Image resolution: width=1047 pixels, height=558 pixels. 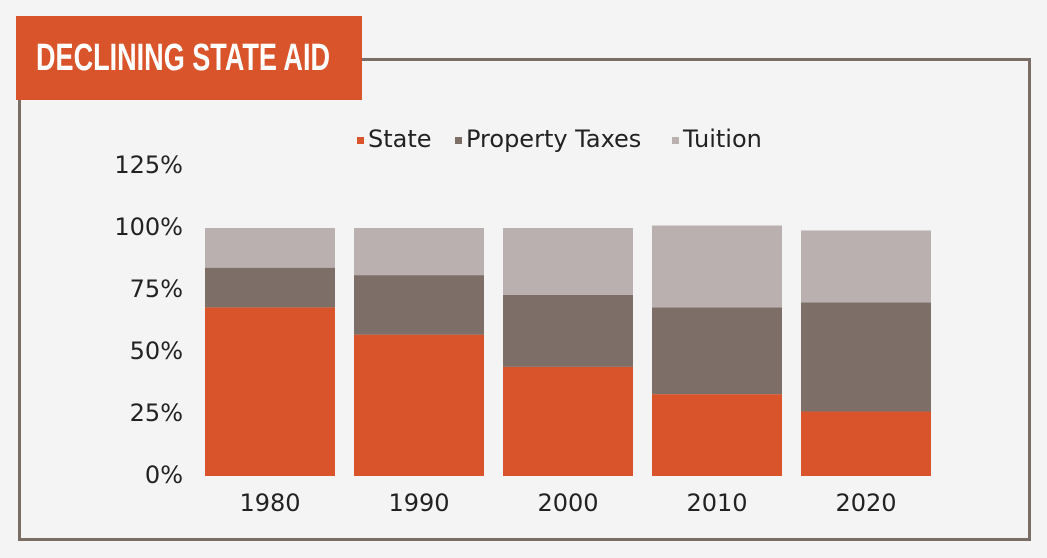 I want to click on y-tick-label: 100%, so click(x=148, y=227).